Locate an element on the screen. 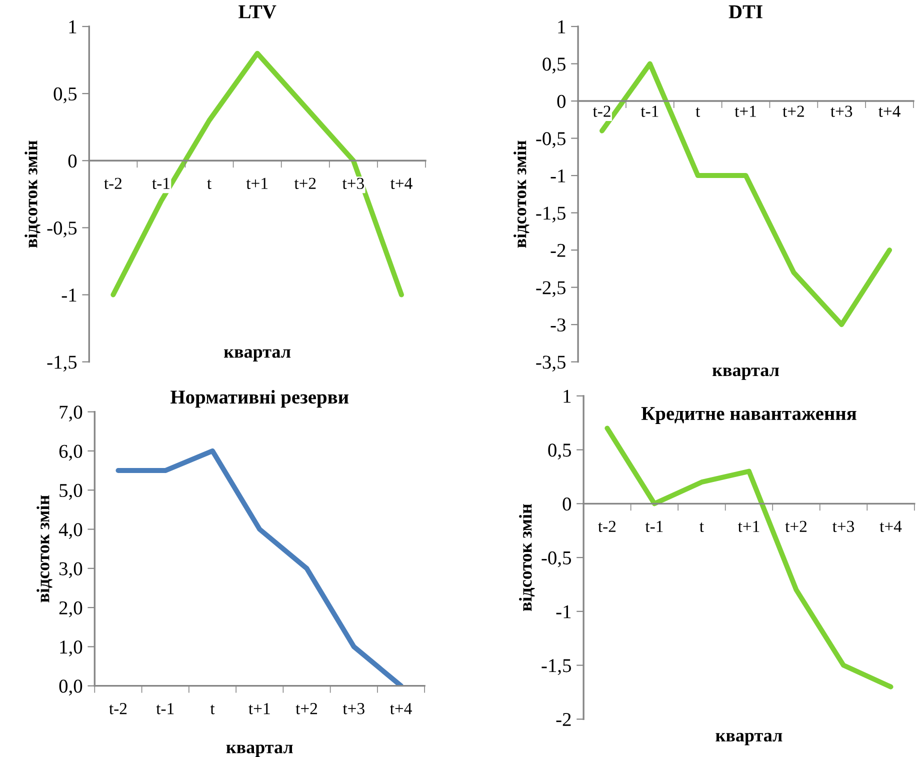  y-tick-label: -3 is located at coordinates (558, 325).